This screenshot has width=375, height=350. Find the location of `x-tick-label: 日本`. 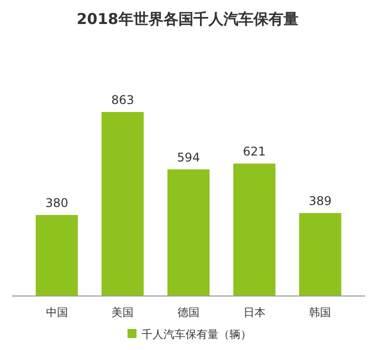

x-tick-label: 日本 is located at coordinates (254, 312).